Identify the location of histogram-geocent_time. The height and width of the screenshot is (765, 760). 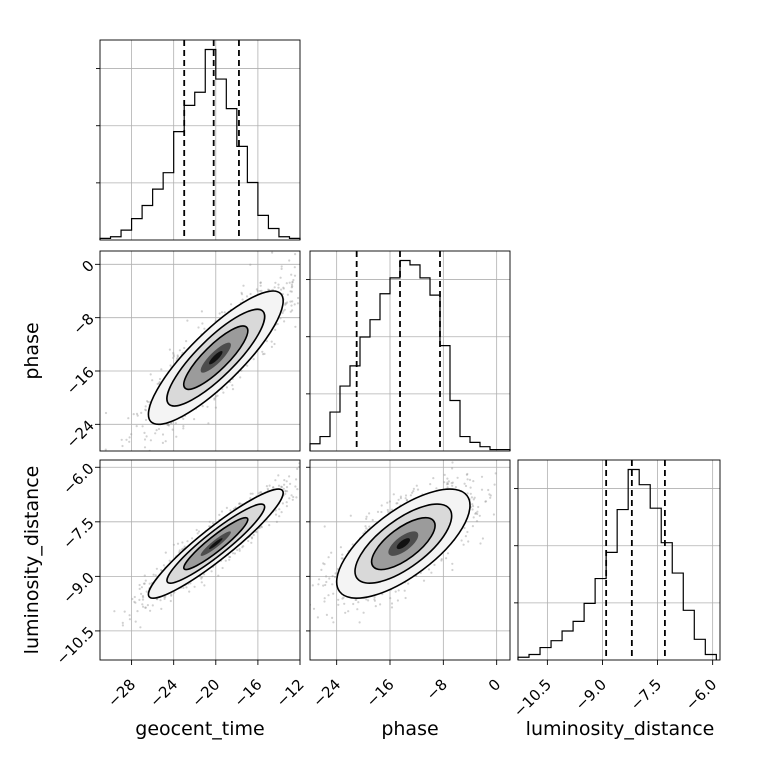
(200, 144).